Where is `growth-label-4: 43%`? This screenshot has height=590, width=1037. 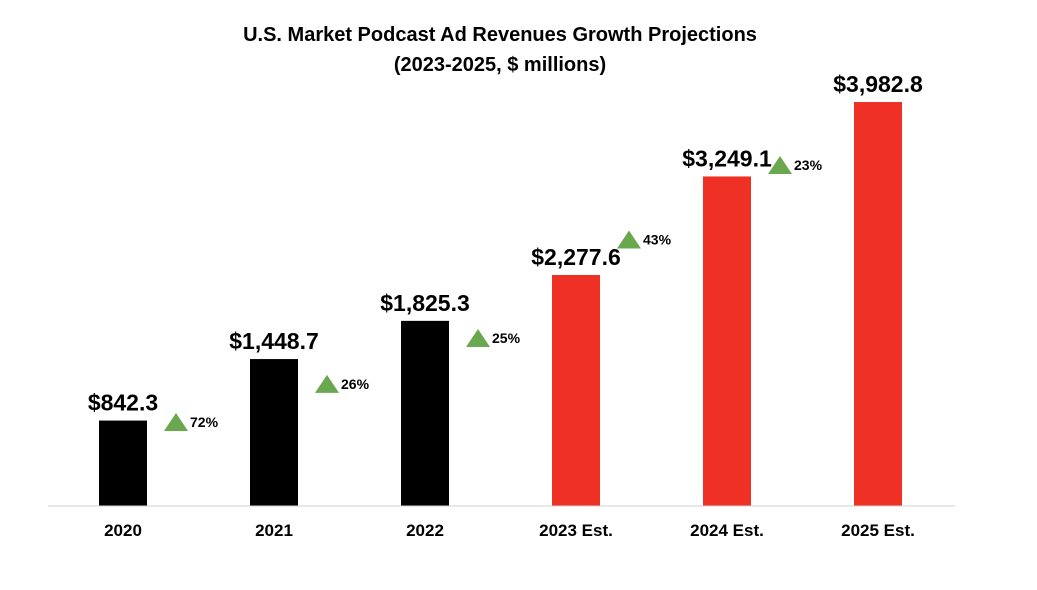 growth-label-4: 43% is located at coordinates (657, 239).